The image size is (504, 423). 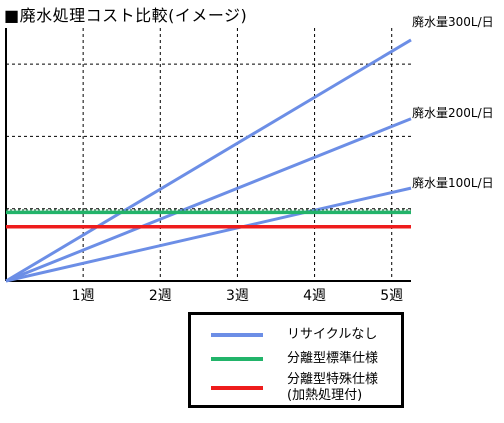 I want to click on legend-item-standard: 分離型標準仕様, so click(x=296, y=359).